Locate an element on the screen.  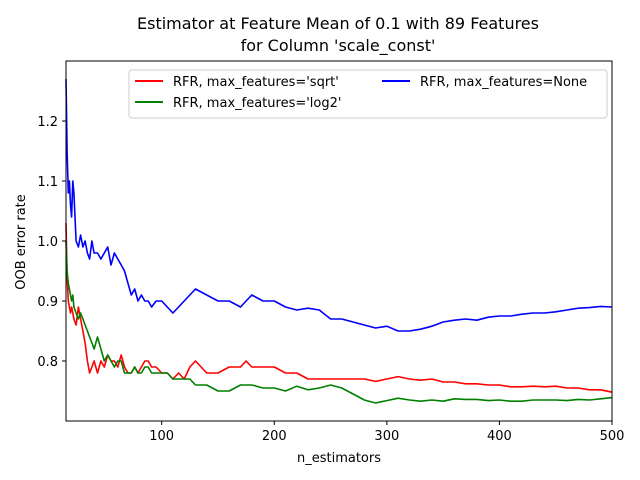
y-axis-label: OOB error rate is located at coordinates (21, 242).